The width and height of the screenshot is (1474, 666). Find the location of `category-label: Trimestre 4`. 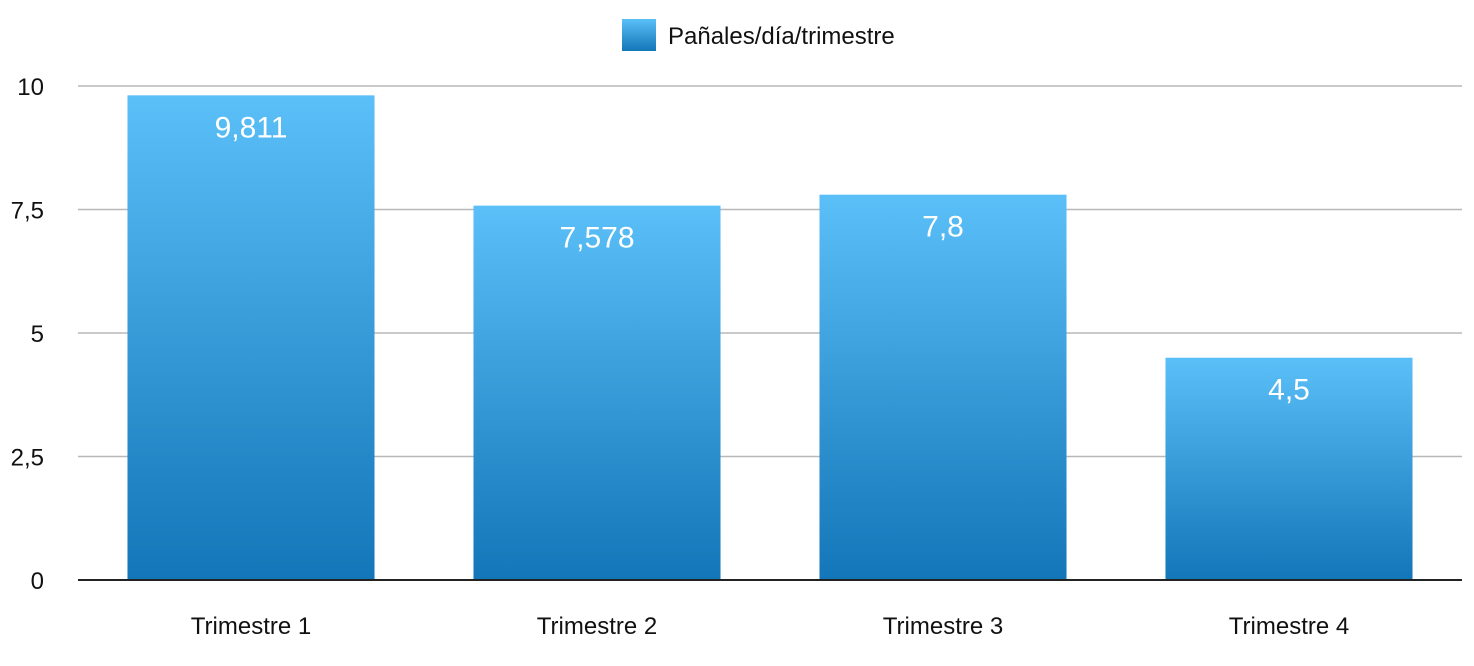

category-label: Trimestre 4 is located at coordinates (1289, 626).